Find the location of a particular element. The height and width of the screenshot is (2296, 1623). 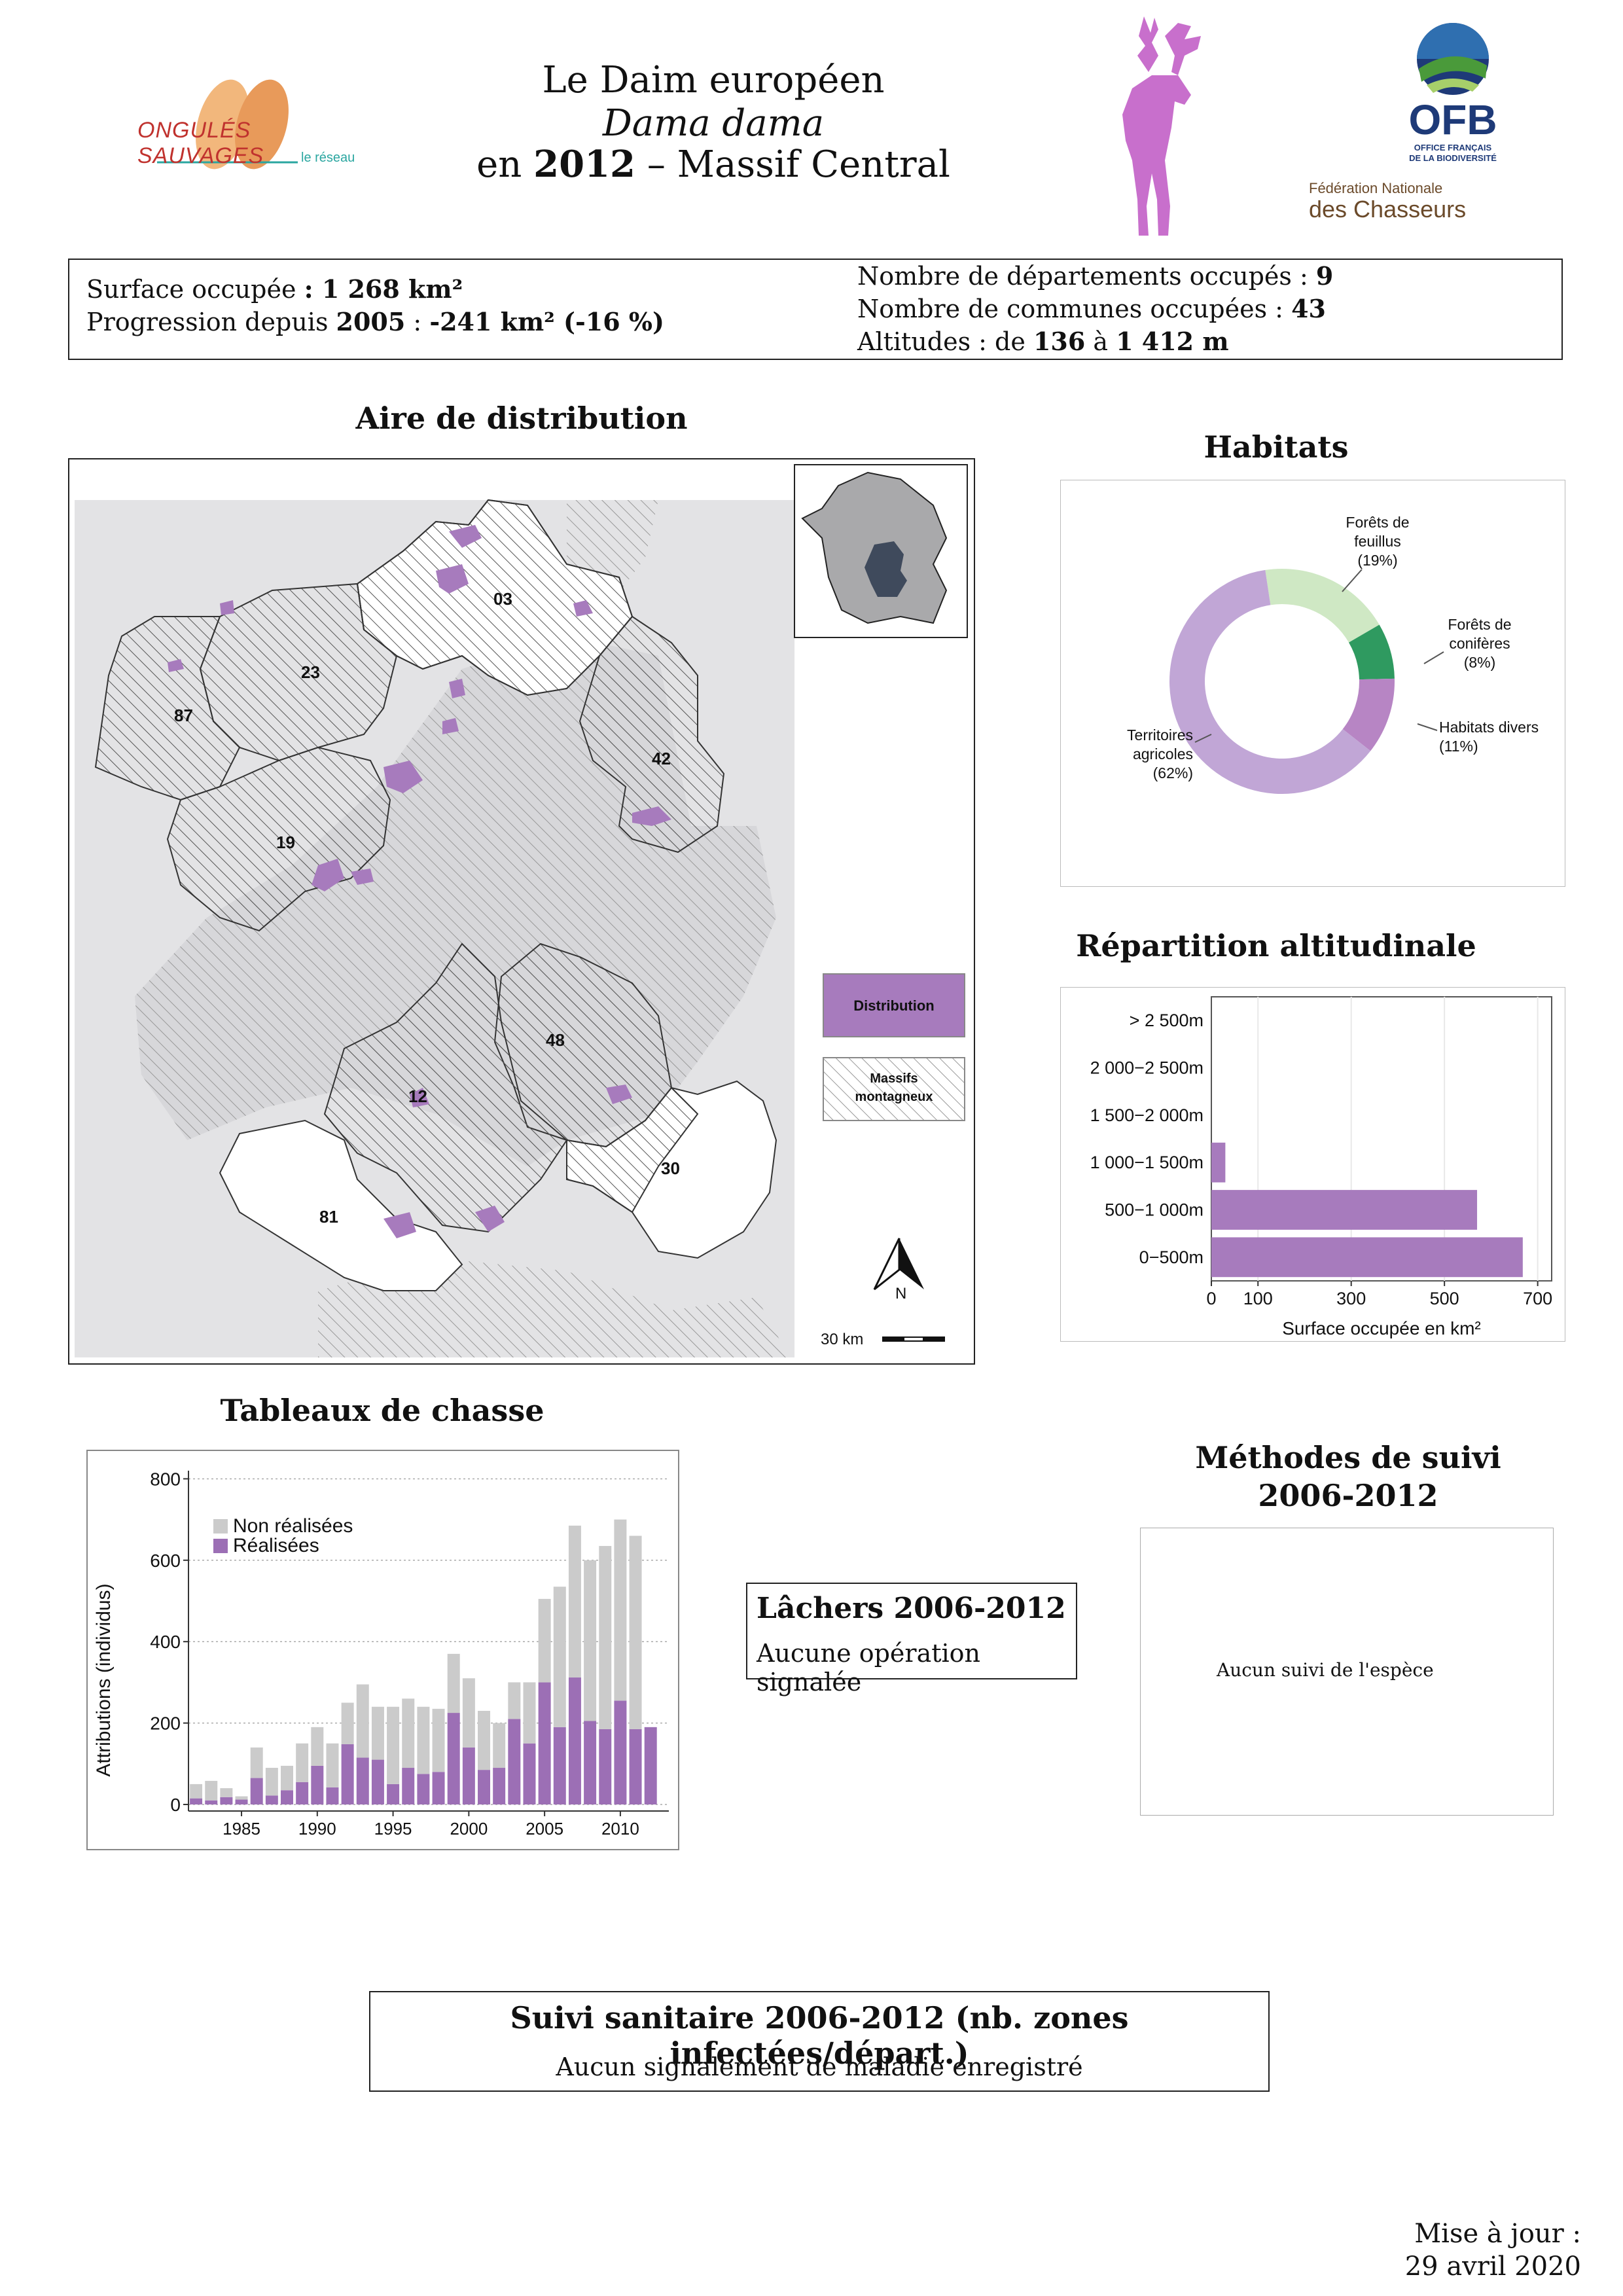

onglets-logo-title: ONGULÉS SAUVAGES is located at coordinates (200, 143).